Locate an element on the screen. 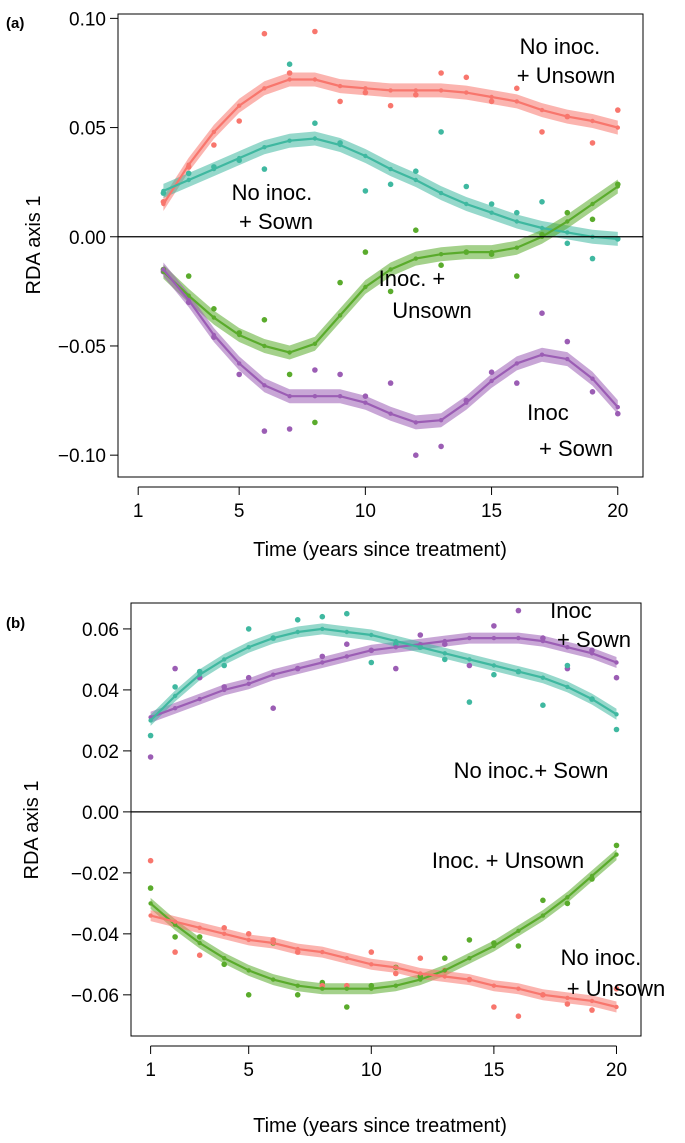 The height and width of the screenshot is (1143, 685). panel-b-y-tick-label: 0.00 is located at coordinates (100, 813).